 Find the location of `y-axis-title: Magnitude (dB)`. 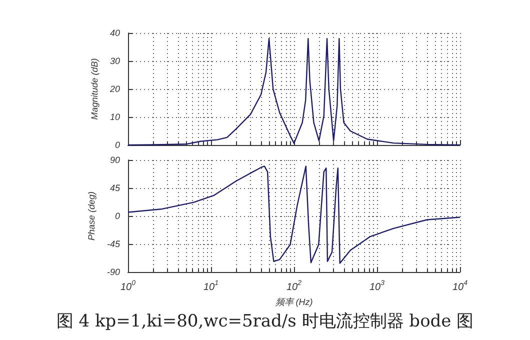

y-axis-title: Magnitude (dB) is located at coordinates (95, 89).